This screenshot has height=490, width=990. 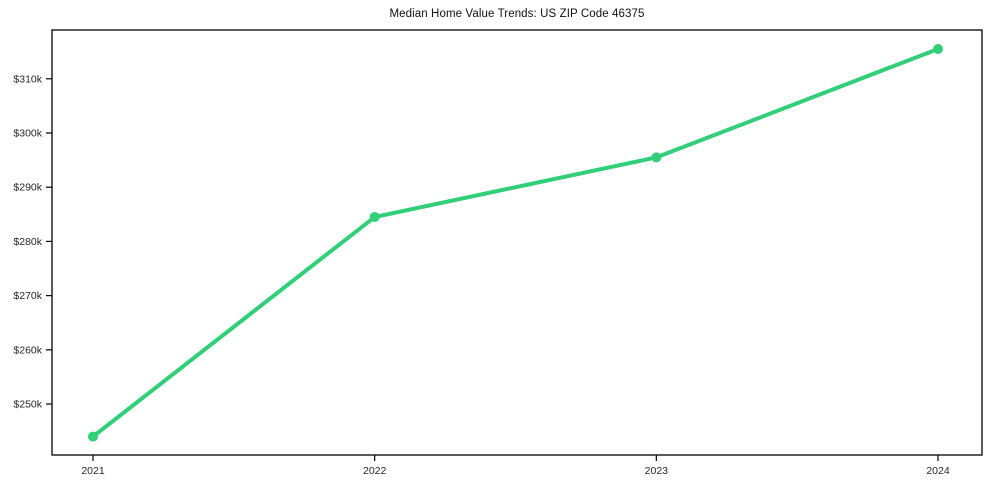 I want to click on y-tick-label: $300k, so click(x=27, y=133).